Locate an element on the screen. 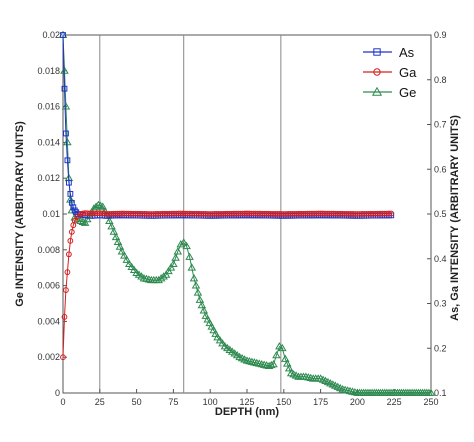 The height and width of the screenshot is (442, 474). left-tick-label: 0.016 is located at coordinates (48, 107).